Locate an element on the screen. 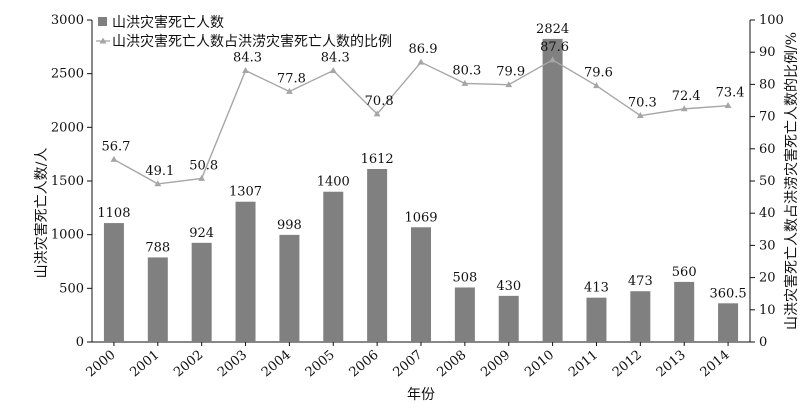 This screenshot has width=812, height=408. bar-value-label: 1069 is located at coordinates (420, 217).